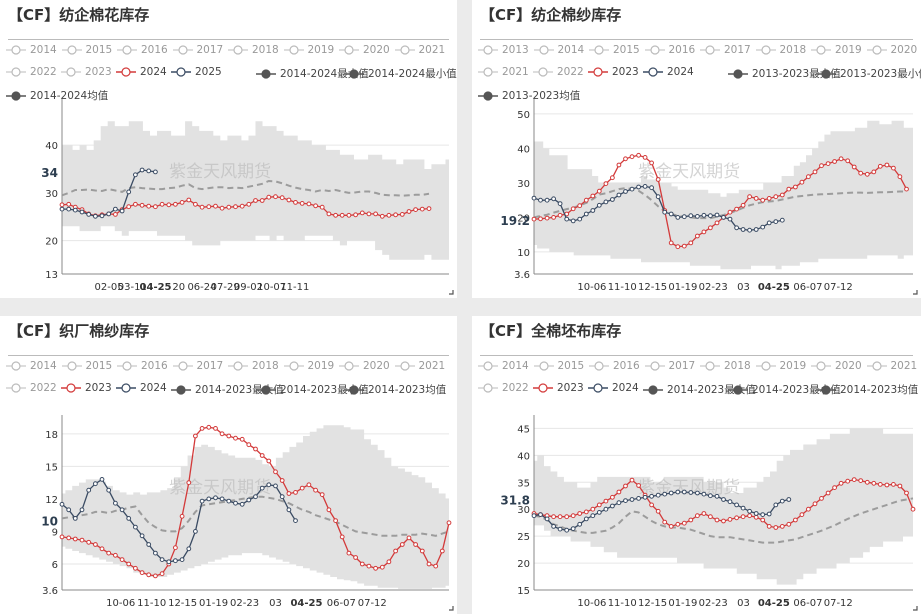 Image resolution: width=921 pixels, height=614 pixels. What do you see at coordinates (522, 275) in the screenshot?
I see `y-tick-label: 3.6` at bounding box center [522, 275].